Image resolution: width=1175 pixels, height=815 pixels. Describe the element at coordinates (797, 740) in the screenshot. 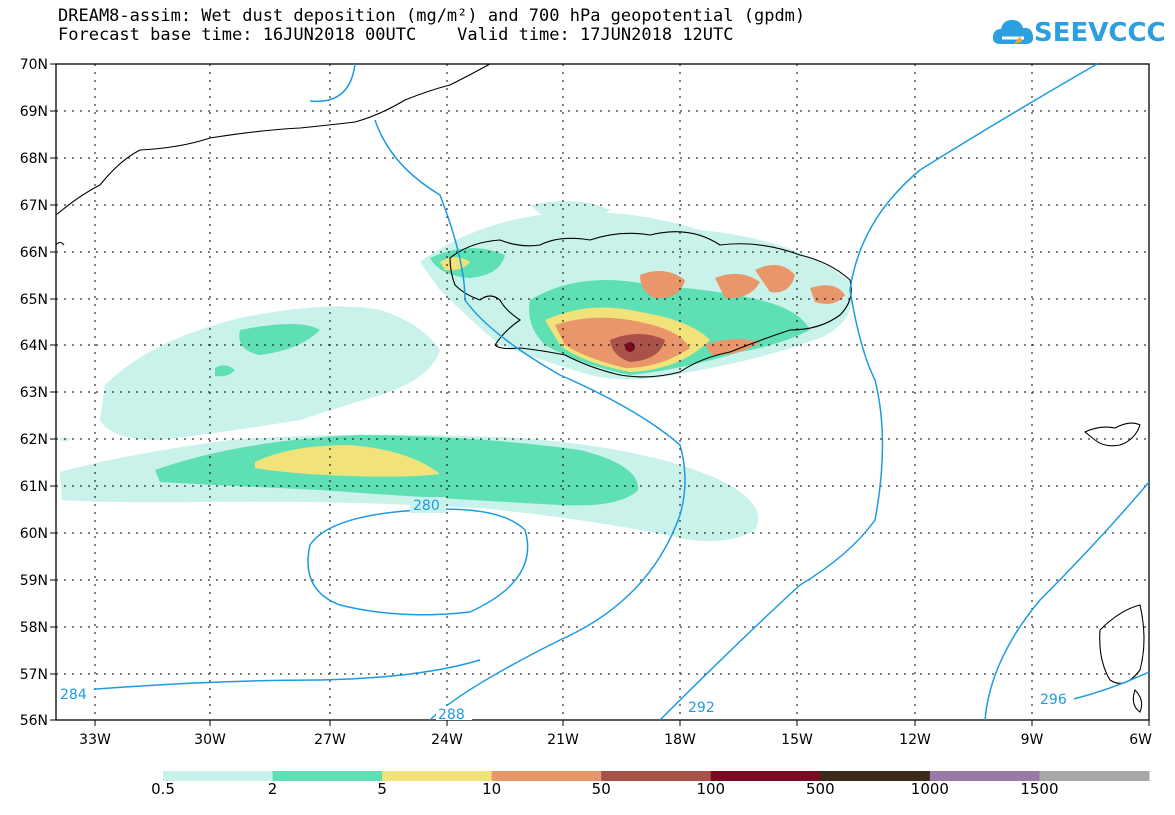

I see `lon-label: 15W` at that location.